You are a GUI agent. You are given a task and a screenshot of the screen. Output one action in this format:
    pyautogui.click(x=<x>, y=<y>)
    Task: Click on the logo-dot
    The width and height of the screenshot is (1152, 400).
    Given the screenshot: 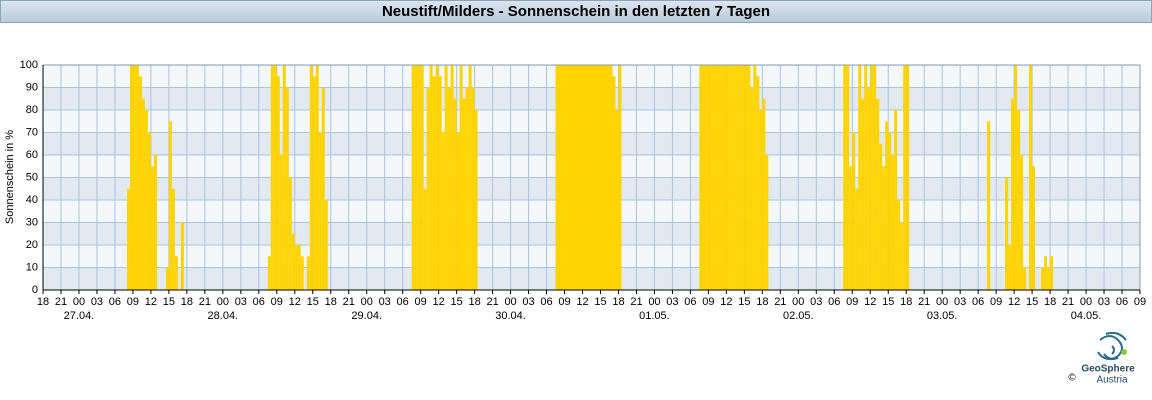 What is the action you would take?
    pyautogui.click(x=1124, y=352)
    